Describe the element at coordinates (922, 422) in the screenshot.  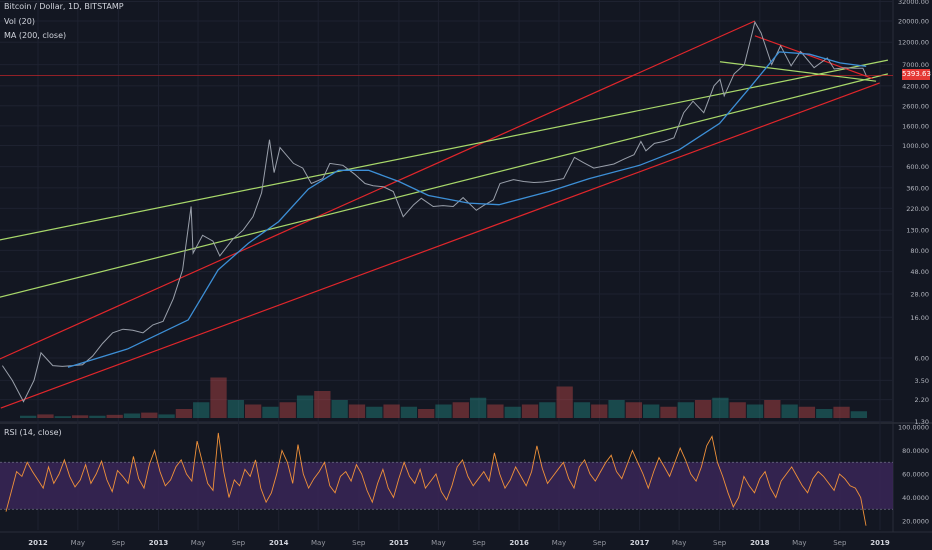
I see `y-tick-label: 1.30` at that location.